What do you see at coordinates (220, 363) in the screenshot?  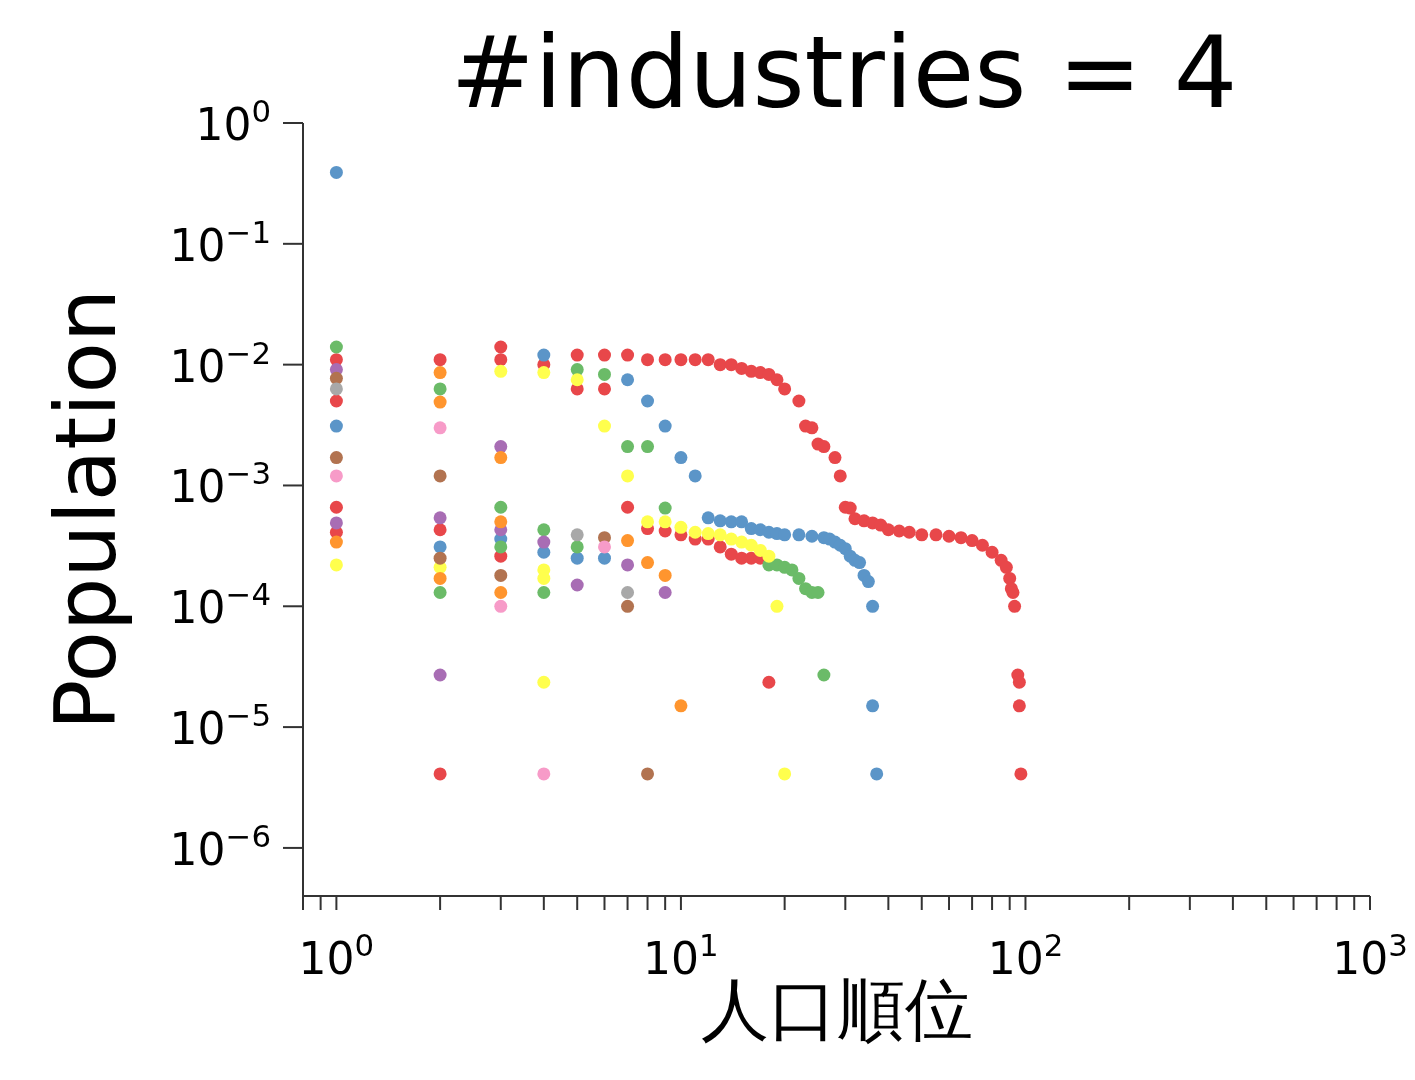 I see `y-tick-label: 10$^{−2}$` at bounding box center [220, 363].